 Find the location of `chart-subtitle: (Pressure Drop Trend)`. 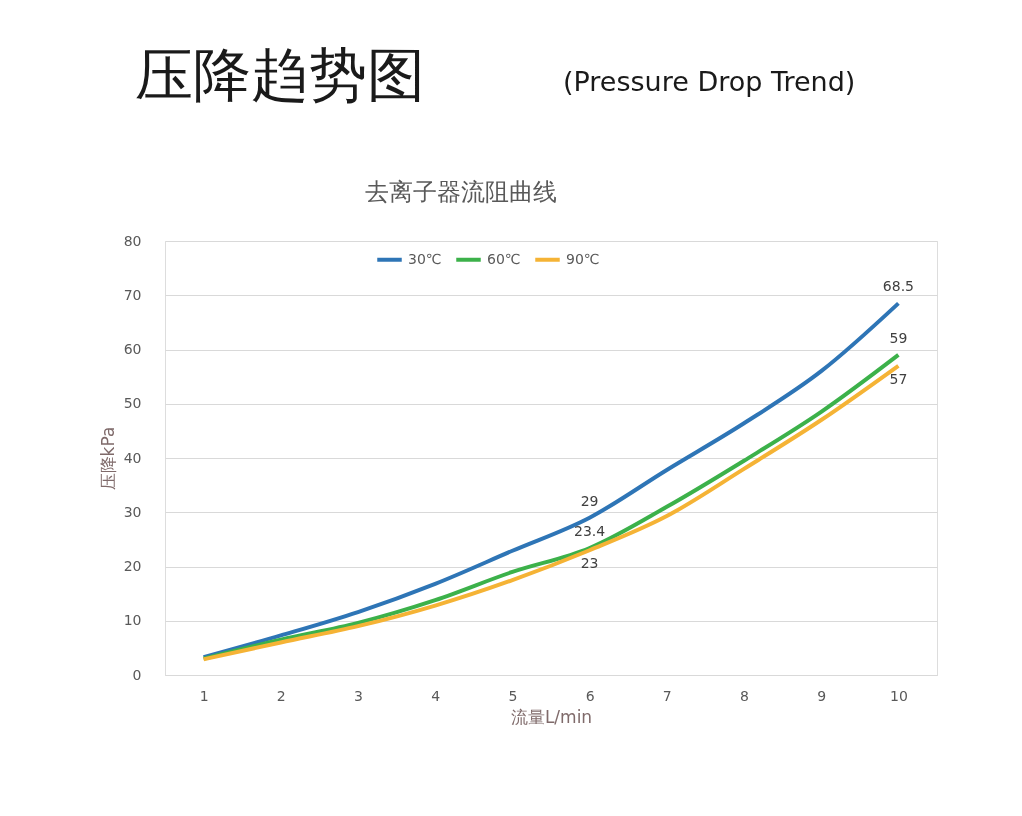

chart-subtitle: (Pressure Drop Trend) is located at coordinates (709, 81).